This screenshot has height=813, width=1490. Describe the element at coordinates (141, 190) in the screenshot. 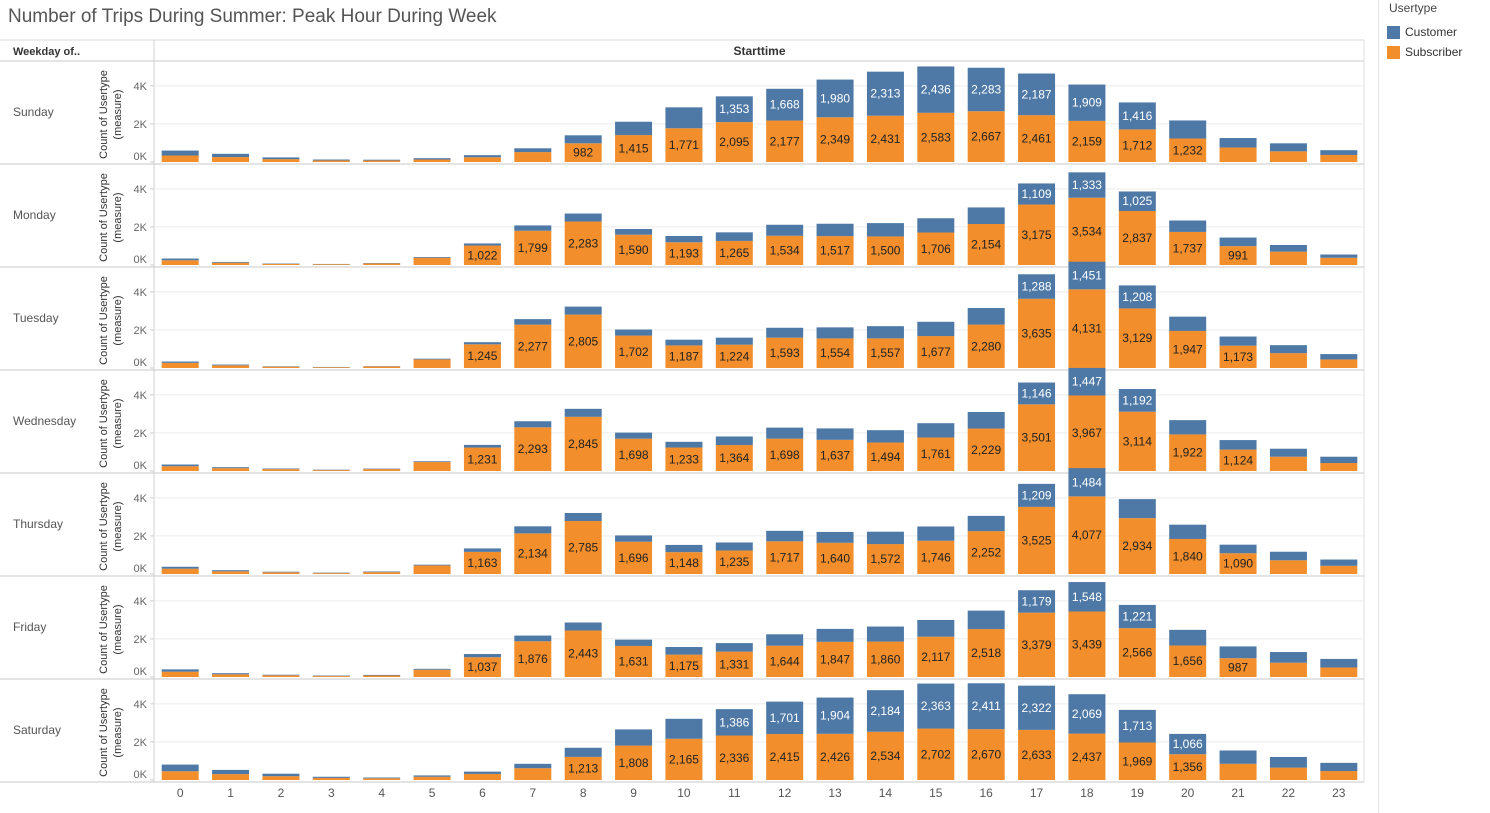

I see `y-tick-label: 4K` at that location.